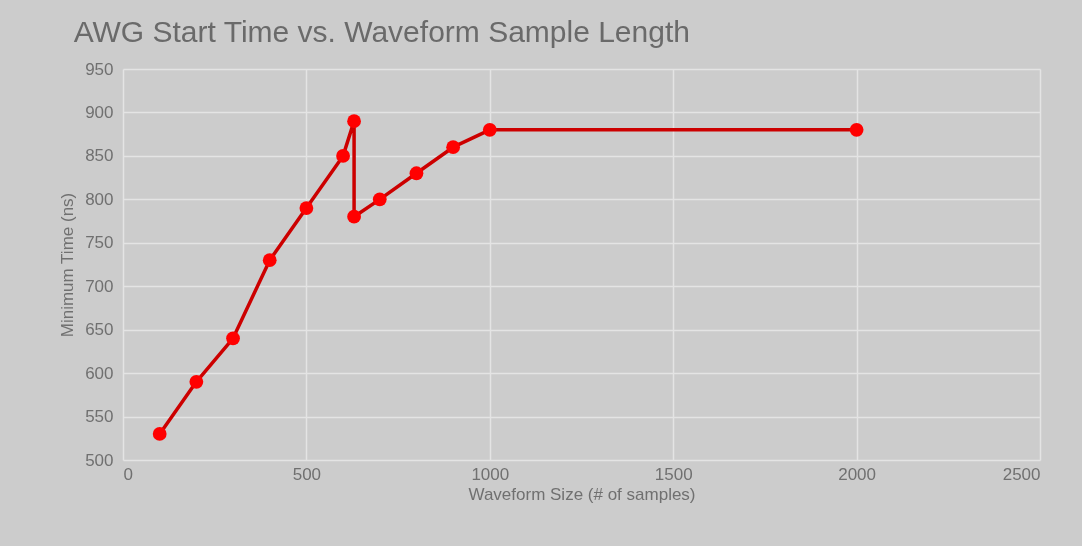 The width and height of the screenshot is (1082, 546). Describe the element at coordinates (99, 373) in the screenshot. I see `y-tick-label: 600` at that location.